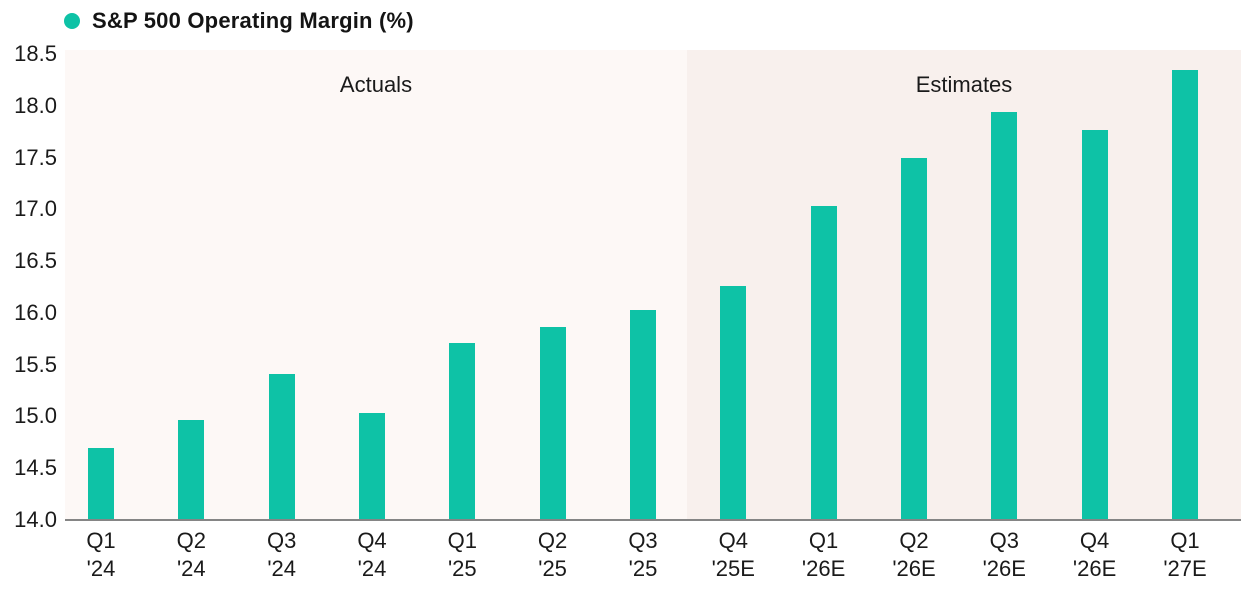  Describe the element at coordinates (823, 554) in the screenshot. I see `x-tick-label-q126e: Q1 '26E` at that location.